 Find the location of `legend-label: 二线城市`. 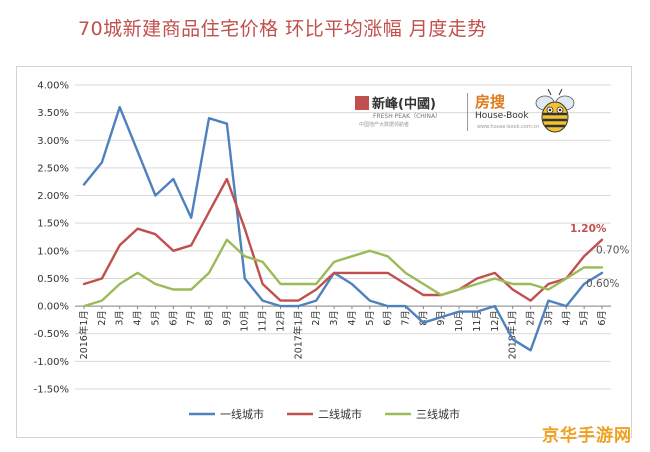

legend-label: 二线城市 is located at coordinates (340, 414).